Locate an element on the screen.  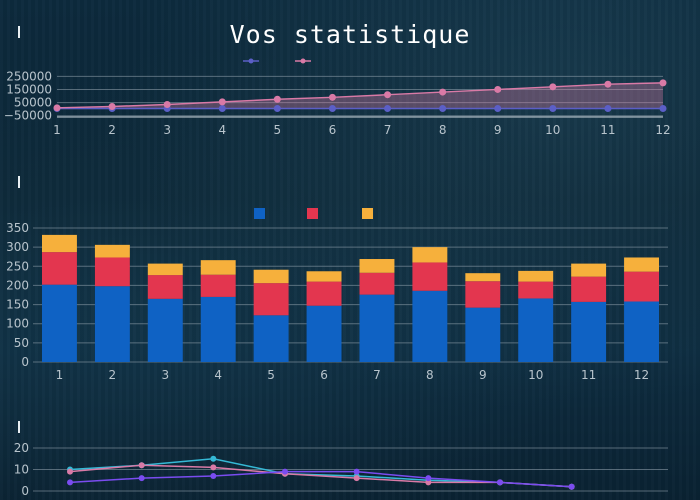
chart2-x-tick-label: 12 is located at coordinates (641, 375).